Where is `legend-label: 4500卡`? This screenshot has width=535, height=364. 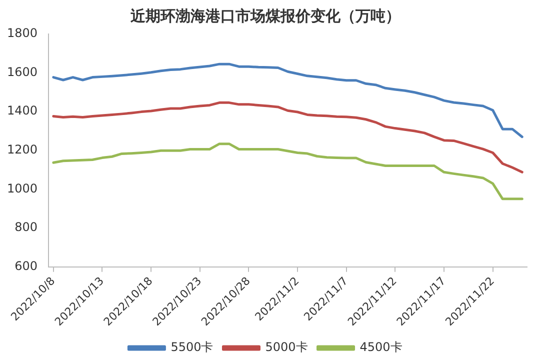
legend-label: 4500卡 is located at coordinates (381, 347).